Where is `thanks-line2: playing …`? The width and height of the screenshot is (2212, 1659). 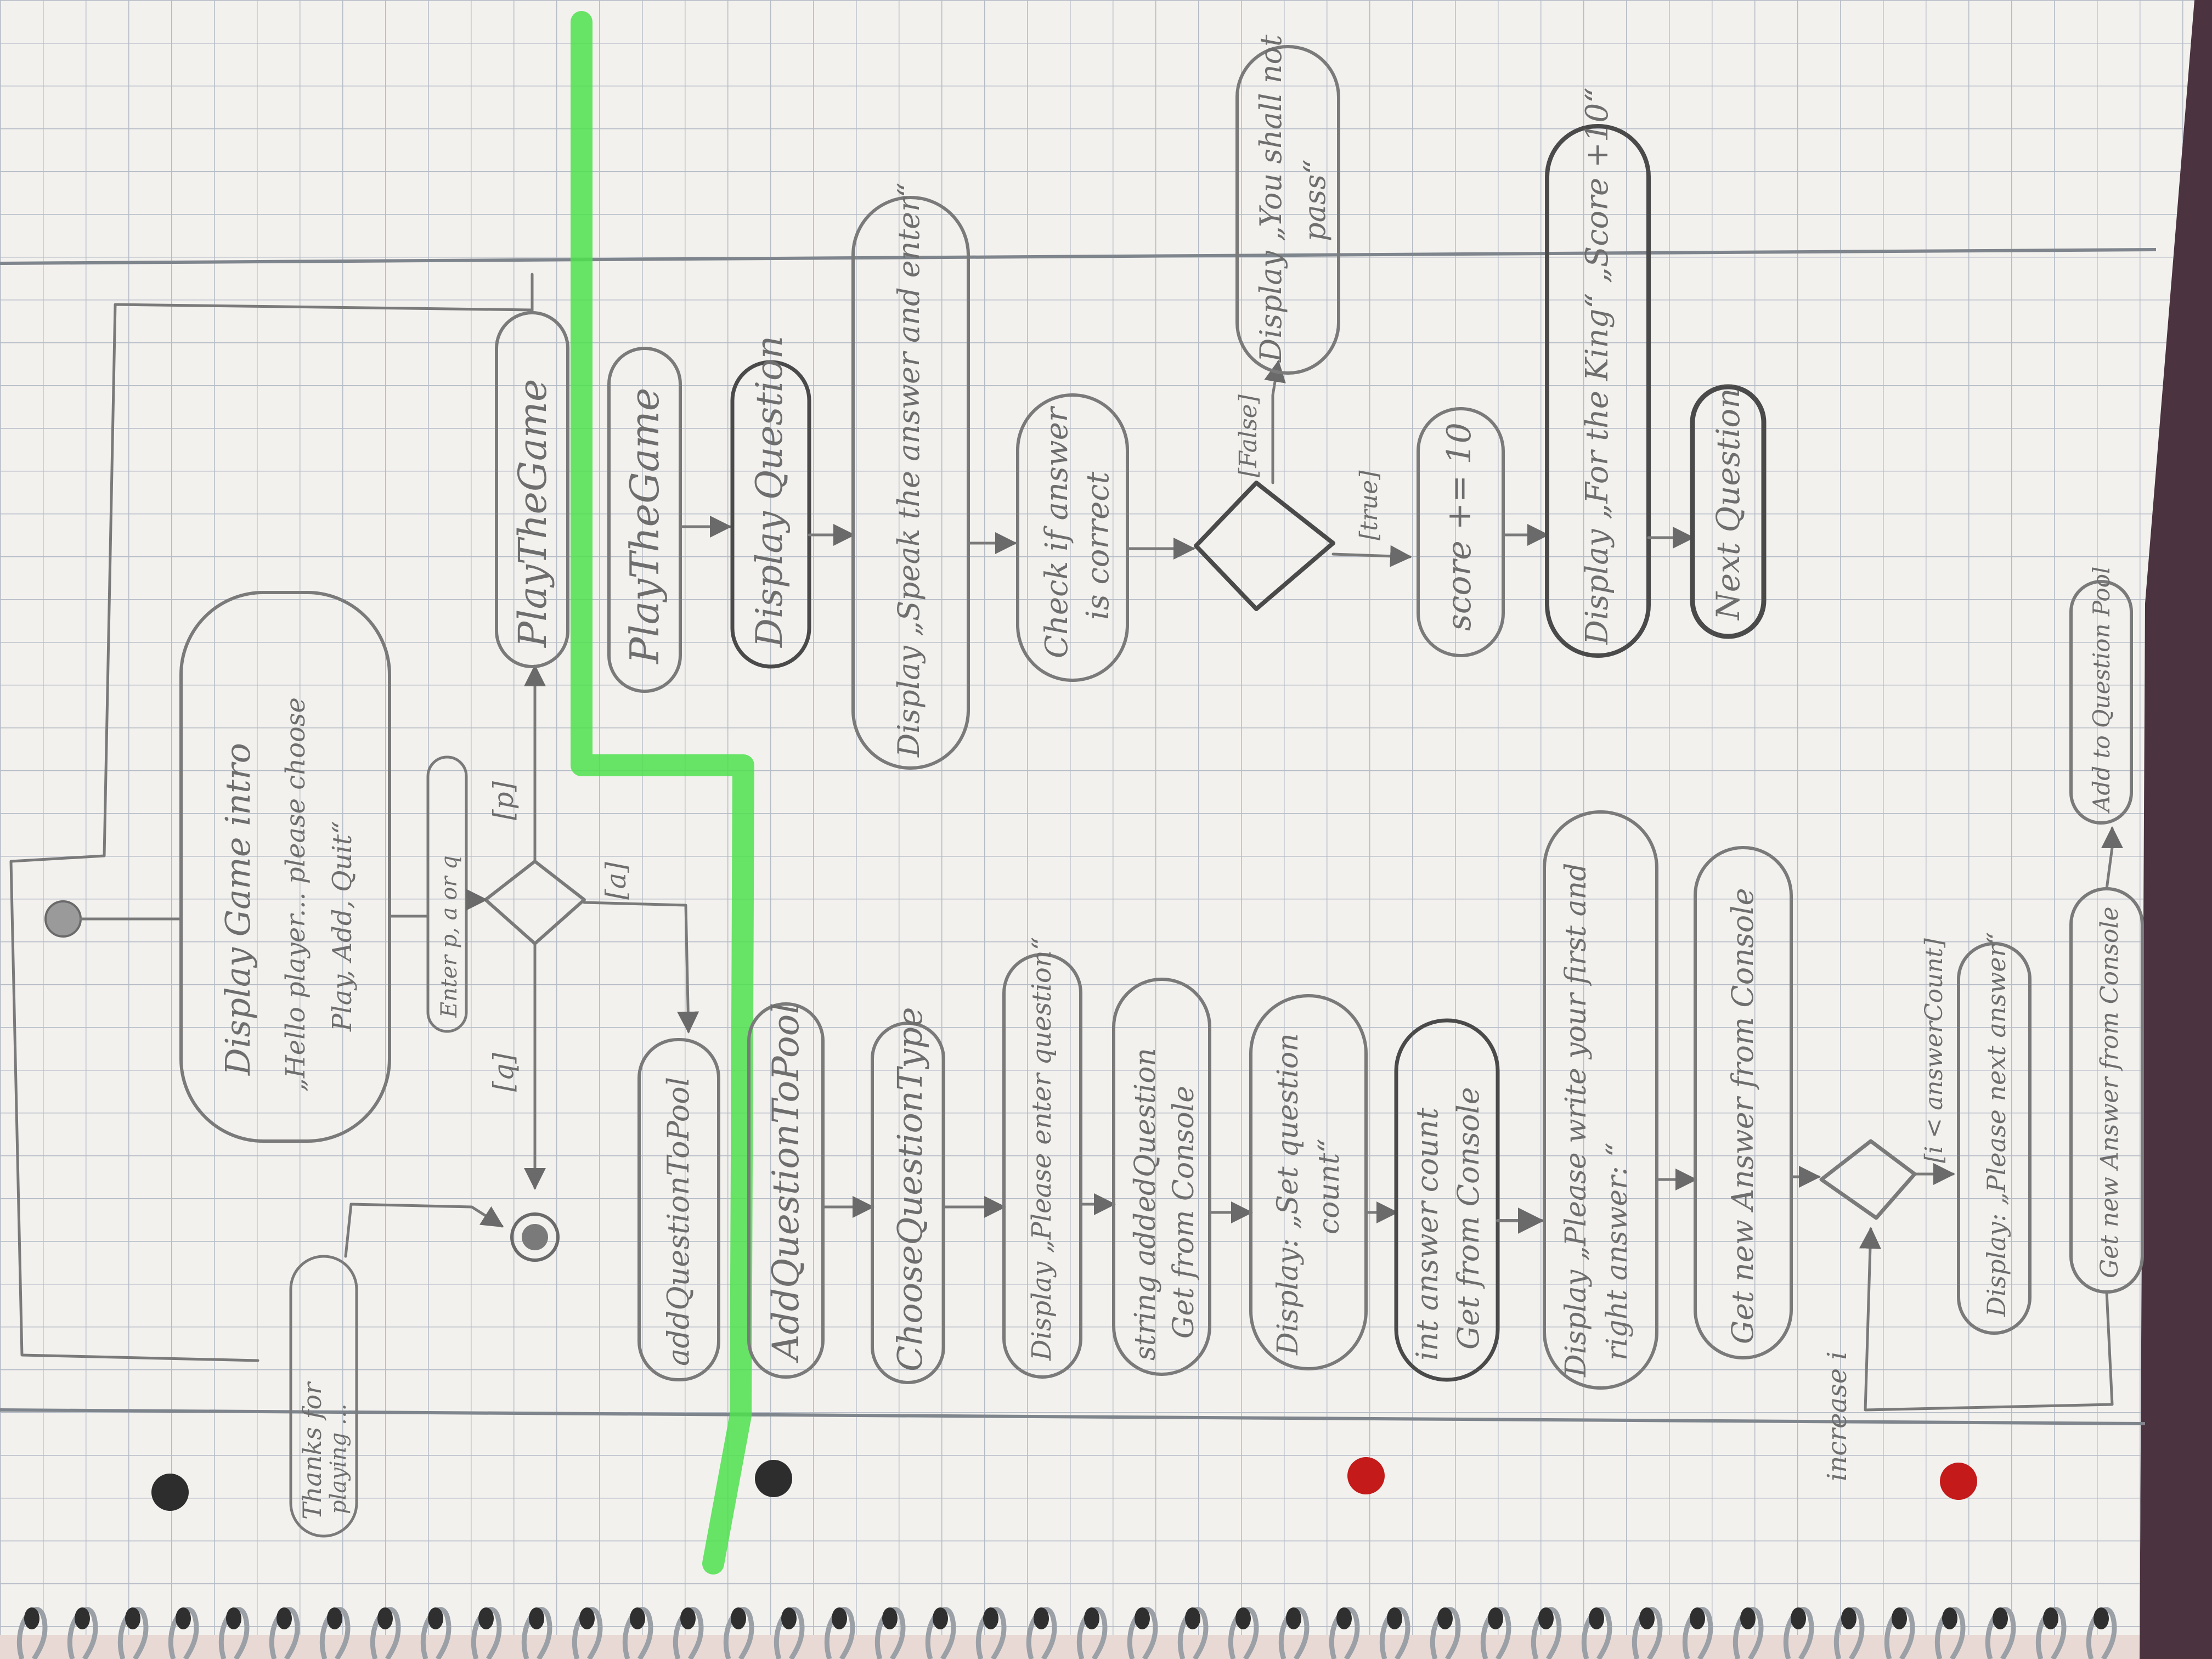
thanks-line2: playing … is located at coordinates (338, 1458).